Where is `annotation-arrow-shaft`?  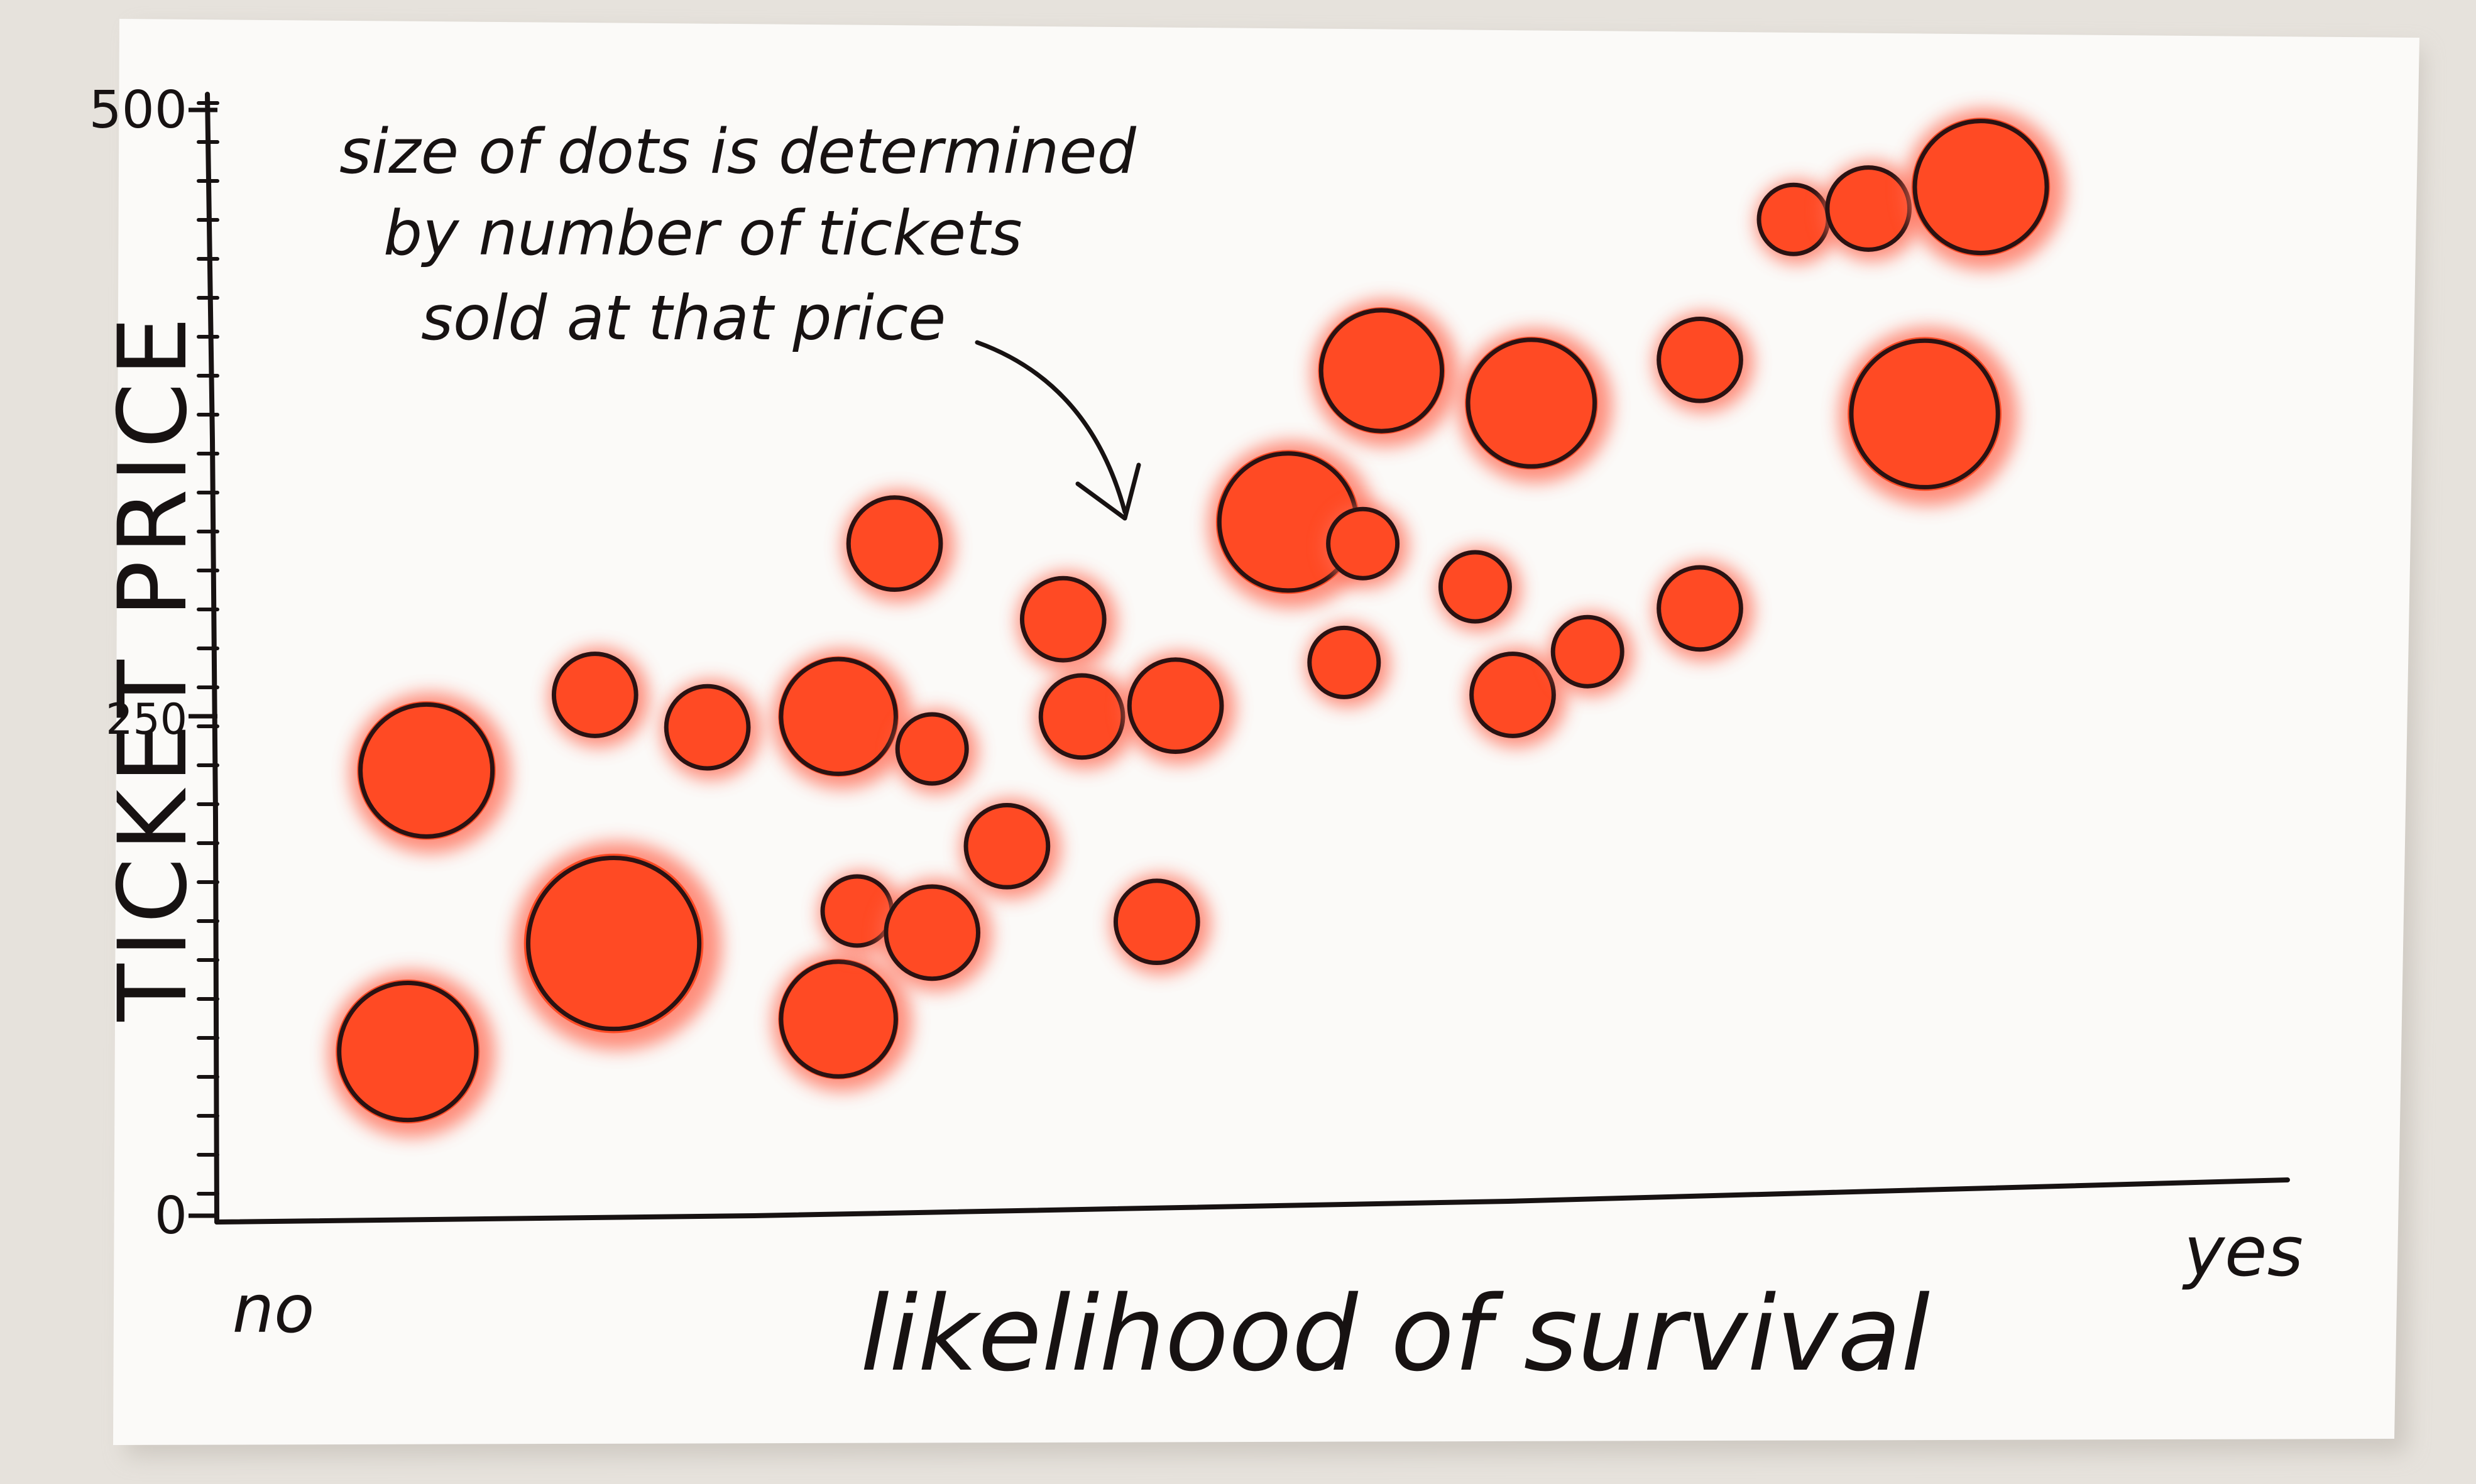 annotation-arrow-shaft is located at coordinates (1051, 427).